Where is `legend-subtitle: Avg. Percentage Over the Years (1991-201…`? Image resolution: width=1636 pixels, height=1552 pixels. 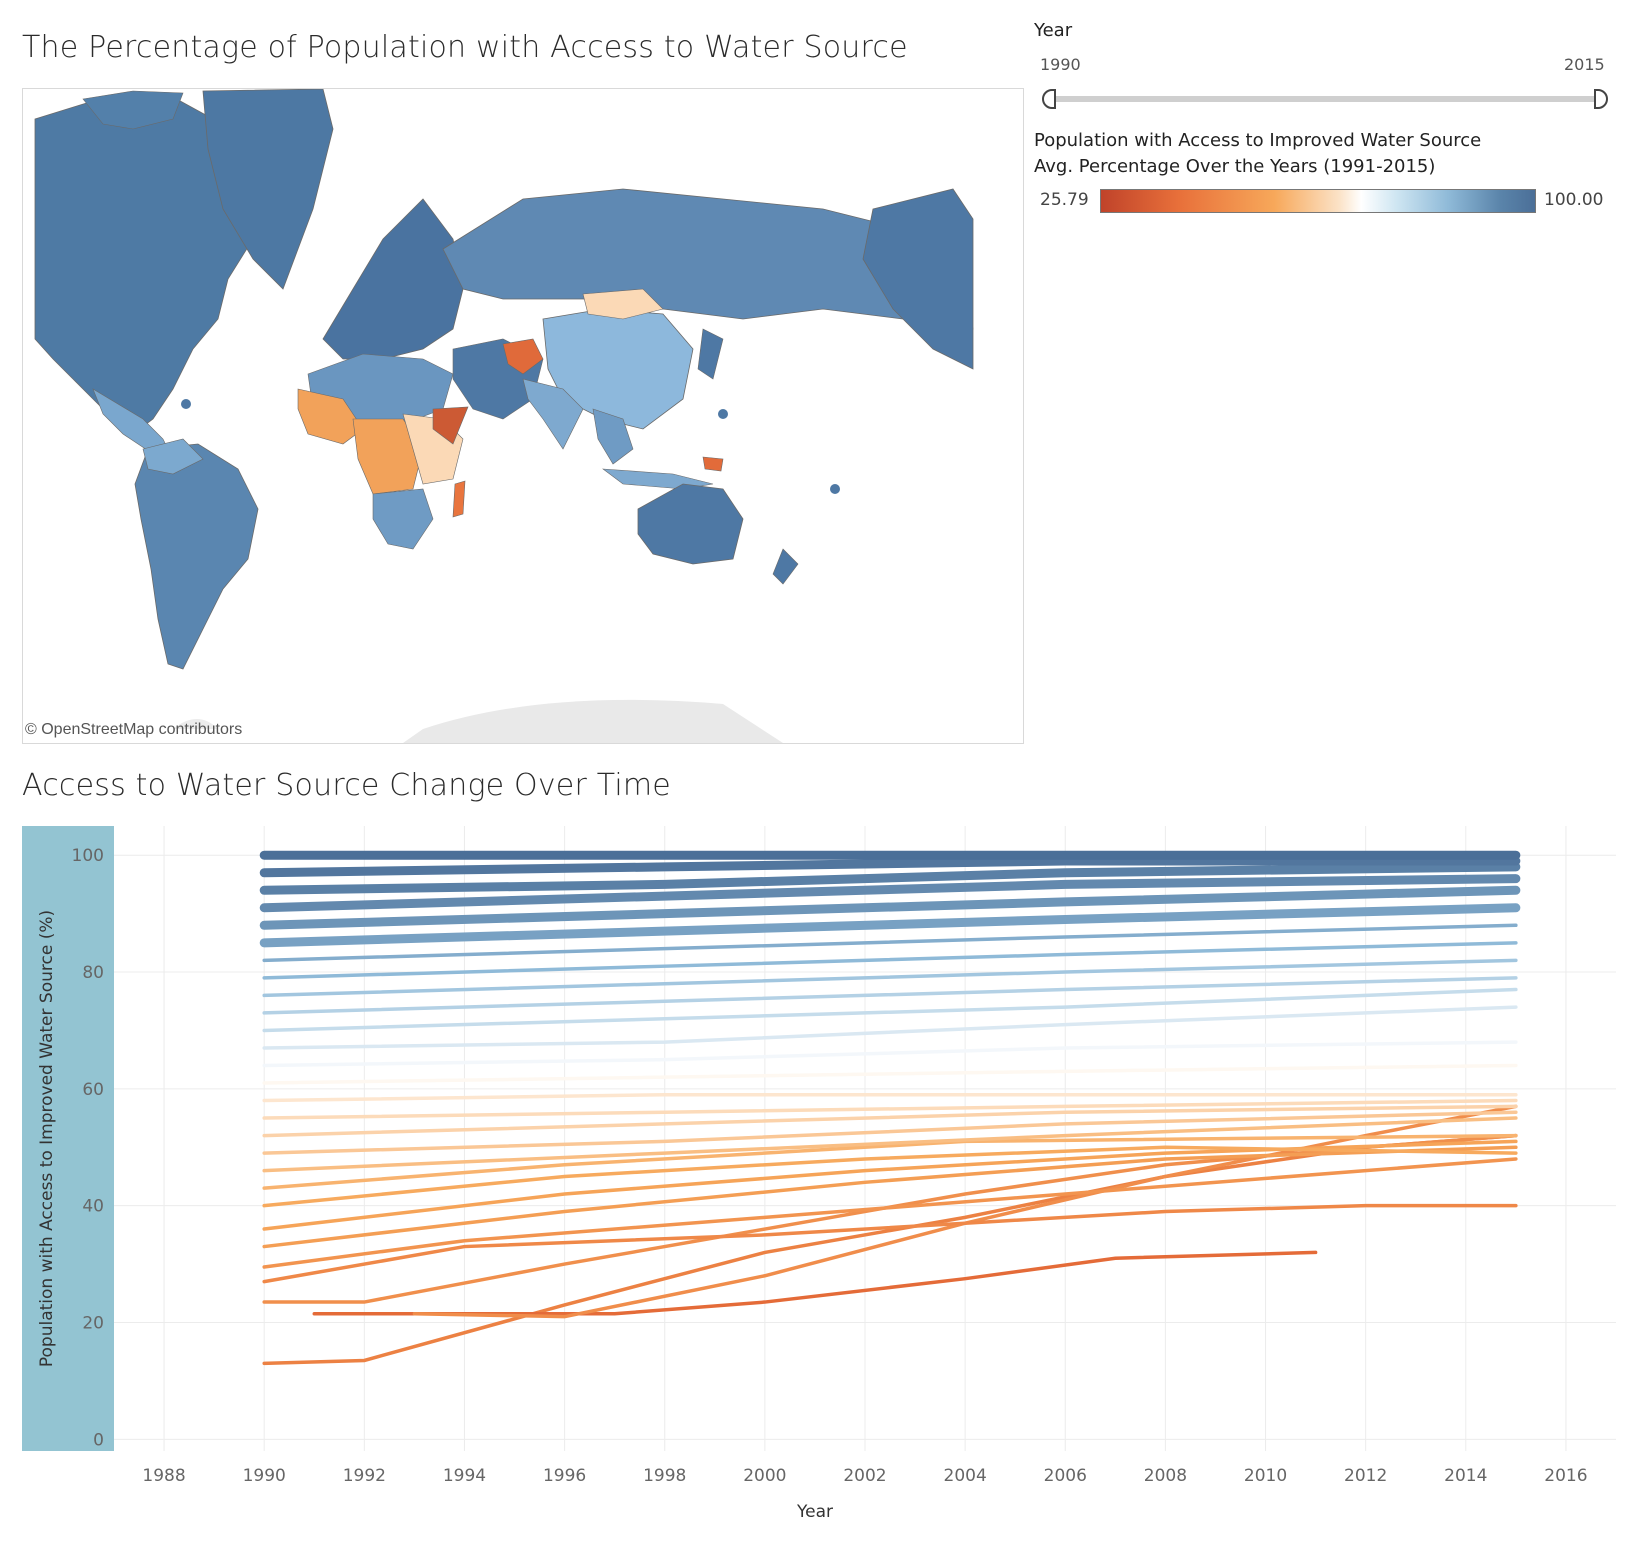
legend-subtitle: Avg. Percentage Over the Years (1991-201… is located at coordinates (1235, 166).